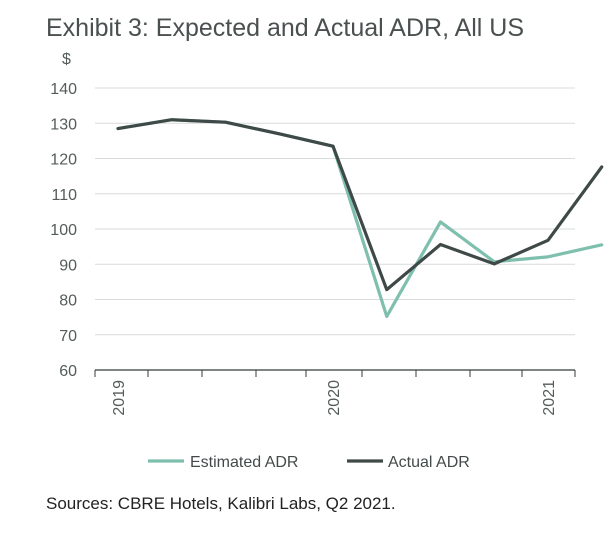 This screenshot has height=539, width=612. What do you see at coordinates (429, 462) in the screenshot?
I see `legend-label-1: Actual ADR` at bounding box center [429, 462].